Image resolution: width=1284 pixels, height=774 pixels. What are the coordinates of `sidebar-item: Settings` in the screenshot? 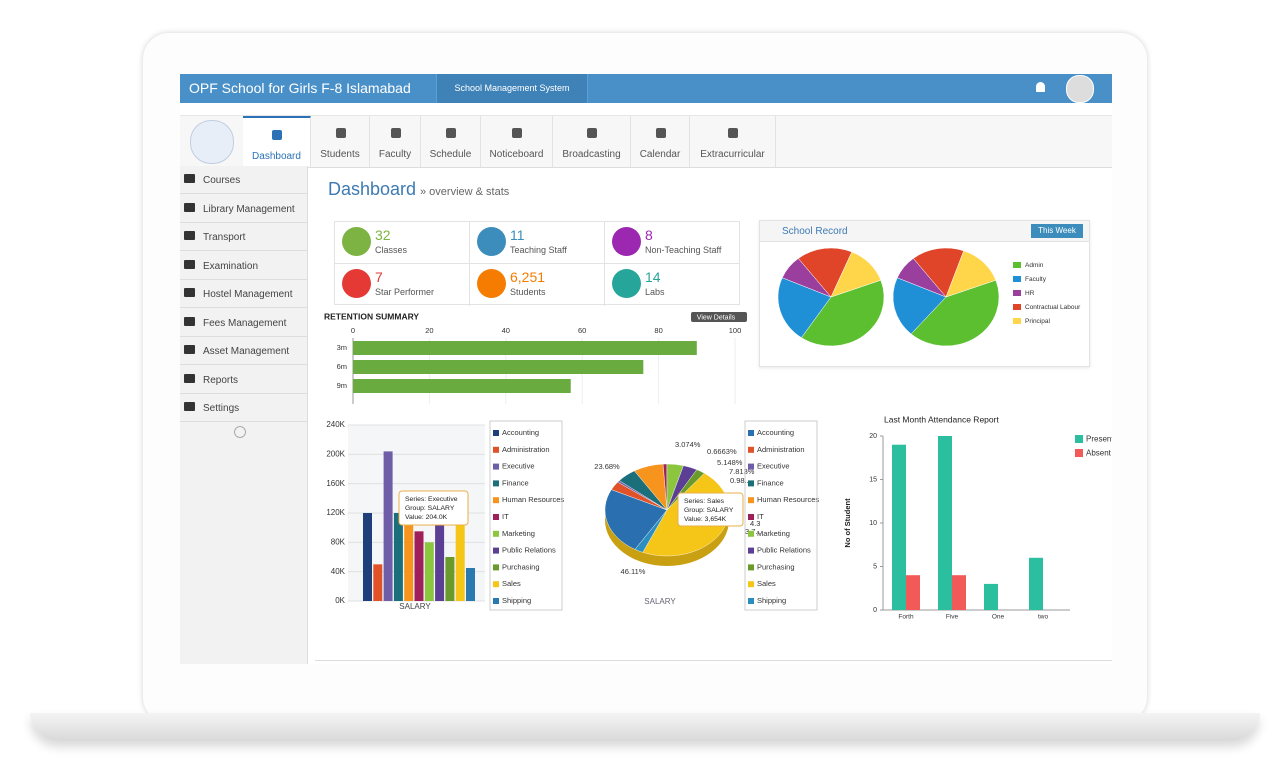 It's located at (243, 408).